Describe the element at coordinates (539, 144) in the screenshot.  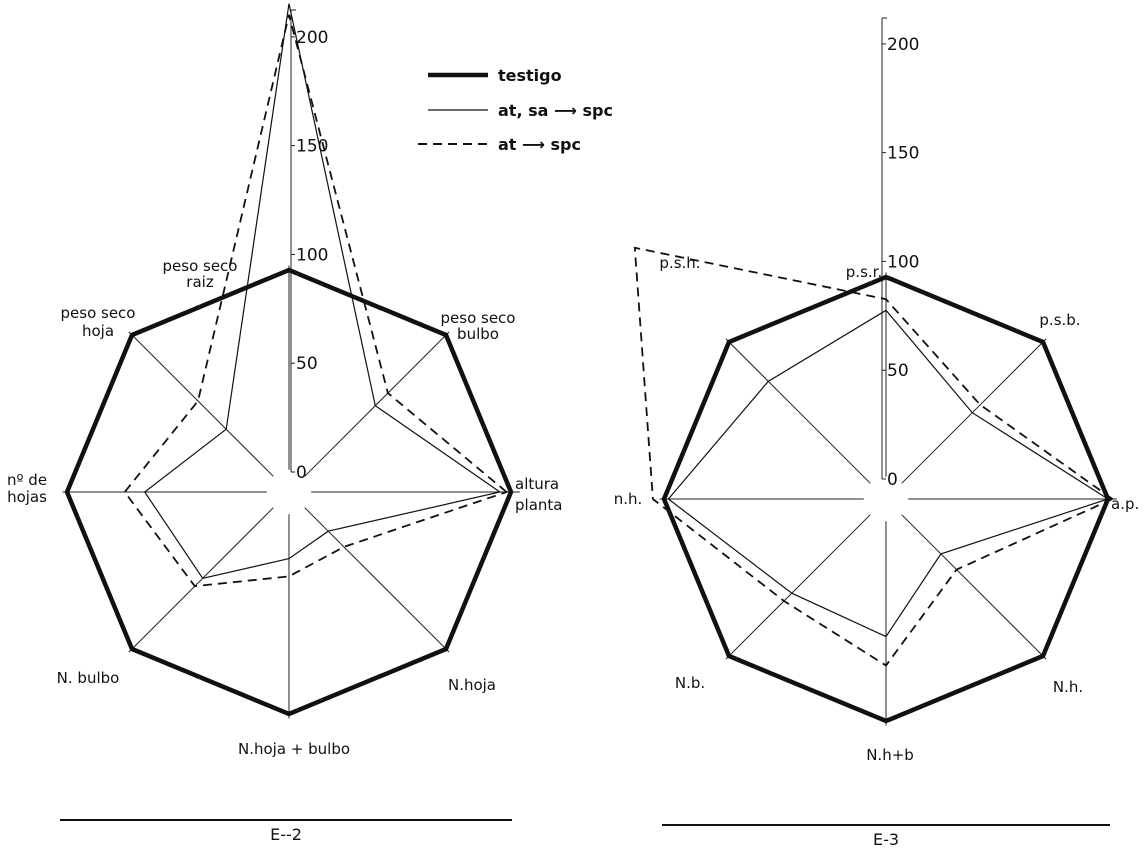
I see `legend-label-at-spc: at ⟶ spc` at that location.